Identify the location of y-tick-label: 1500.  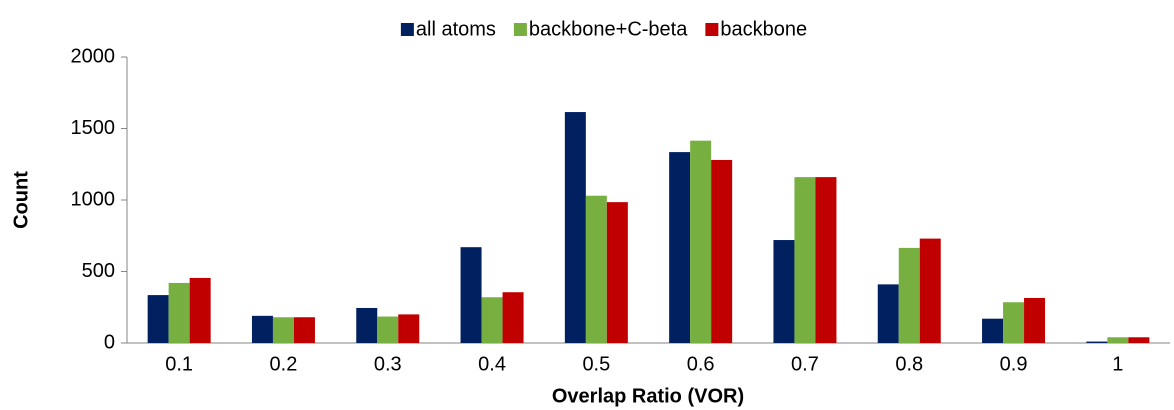
(93, 128).